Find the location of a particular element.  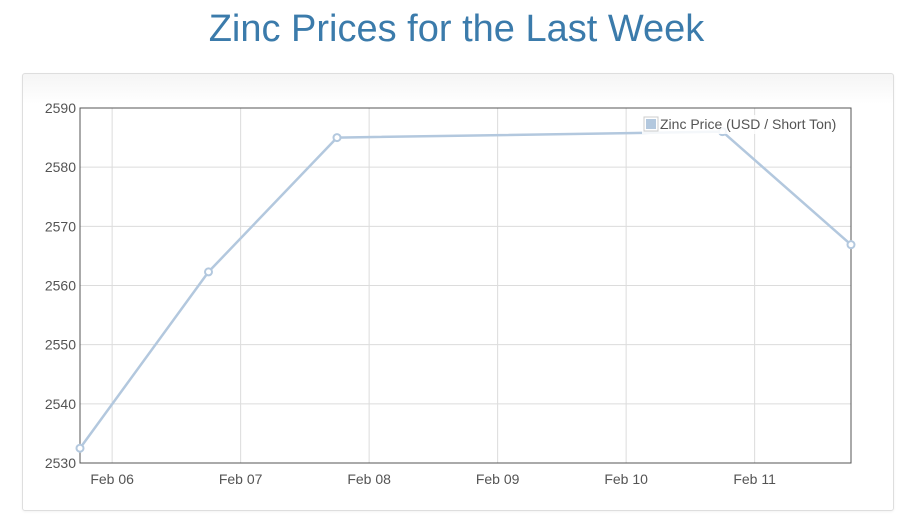

x-tick-label: Feb 07 is located at coordinates (241, 479).